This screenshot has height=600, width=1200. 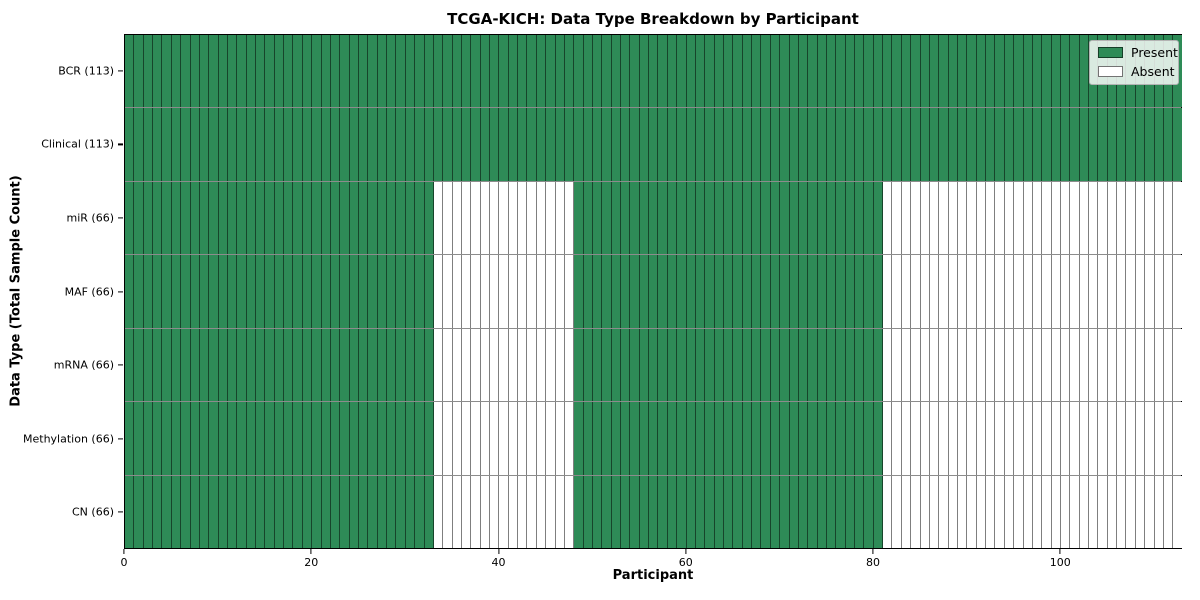 I want to click on y-tick-mark, so click(x=120, y=291).